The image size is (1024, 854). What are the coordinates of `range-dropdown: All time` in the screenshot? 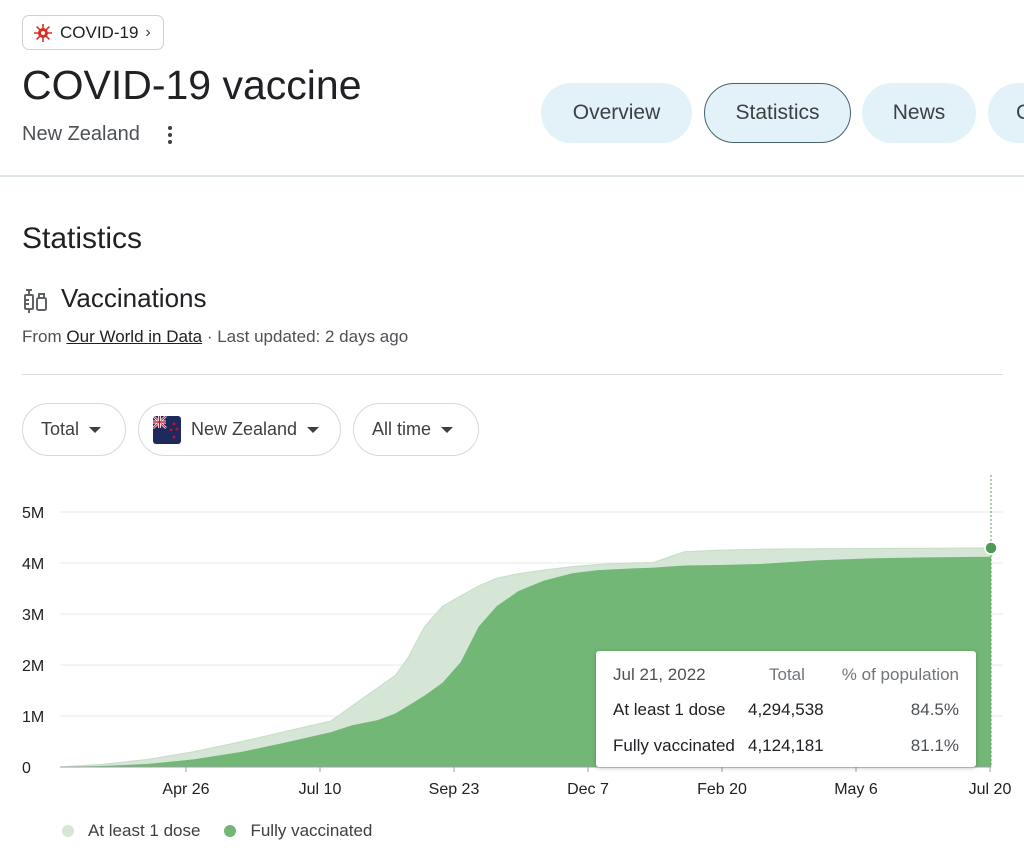 It's located at (416, 429).